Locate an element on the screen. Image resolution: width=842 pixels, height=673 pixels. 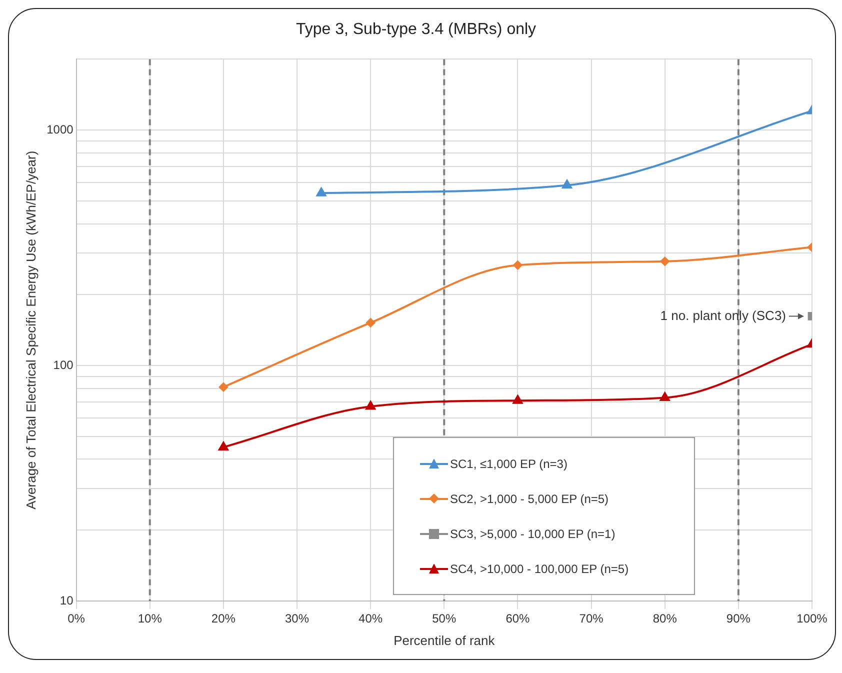
y-tick-label: 100 is located at coordinates (63, 365).